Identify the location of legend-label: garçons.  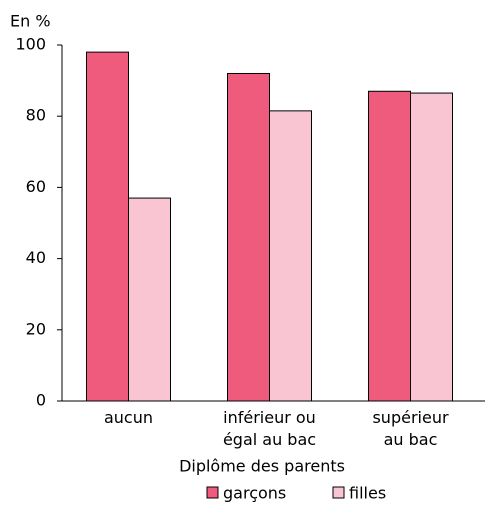
(254, 493).